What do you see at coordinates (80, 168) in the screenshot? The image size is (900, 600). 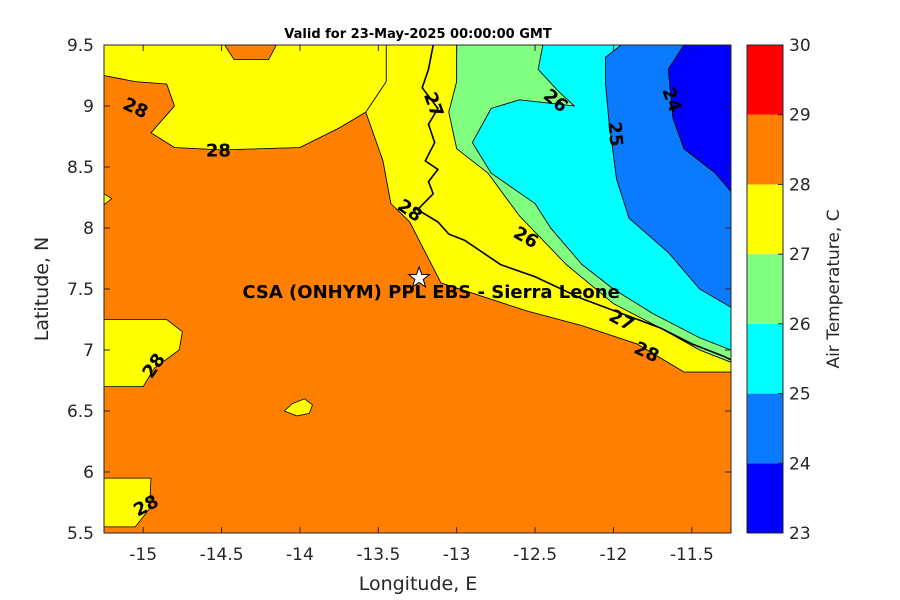 I see `y-tick-label: 8.5` at bounding box center [80, 168].